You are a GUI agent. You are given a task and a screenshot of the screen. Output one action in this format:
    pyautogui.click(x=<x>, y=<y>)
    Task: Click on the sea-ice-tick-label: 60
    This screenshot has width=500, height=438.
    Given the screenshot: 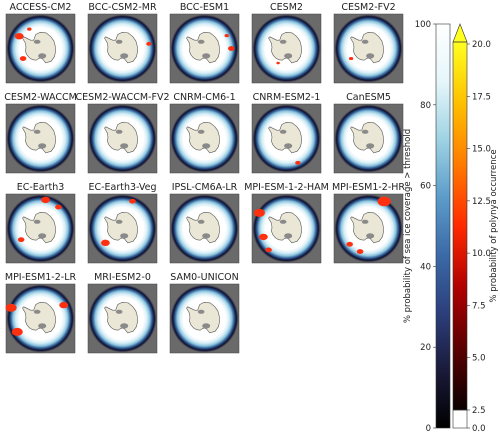 What is the action you would take?
    pyautogui.click(x=425, y=187)
    